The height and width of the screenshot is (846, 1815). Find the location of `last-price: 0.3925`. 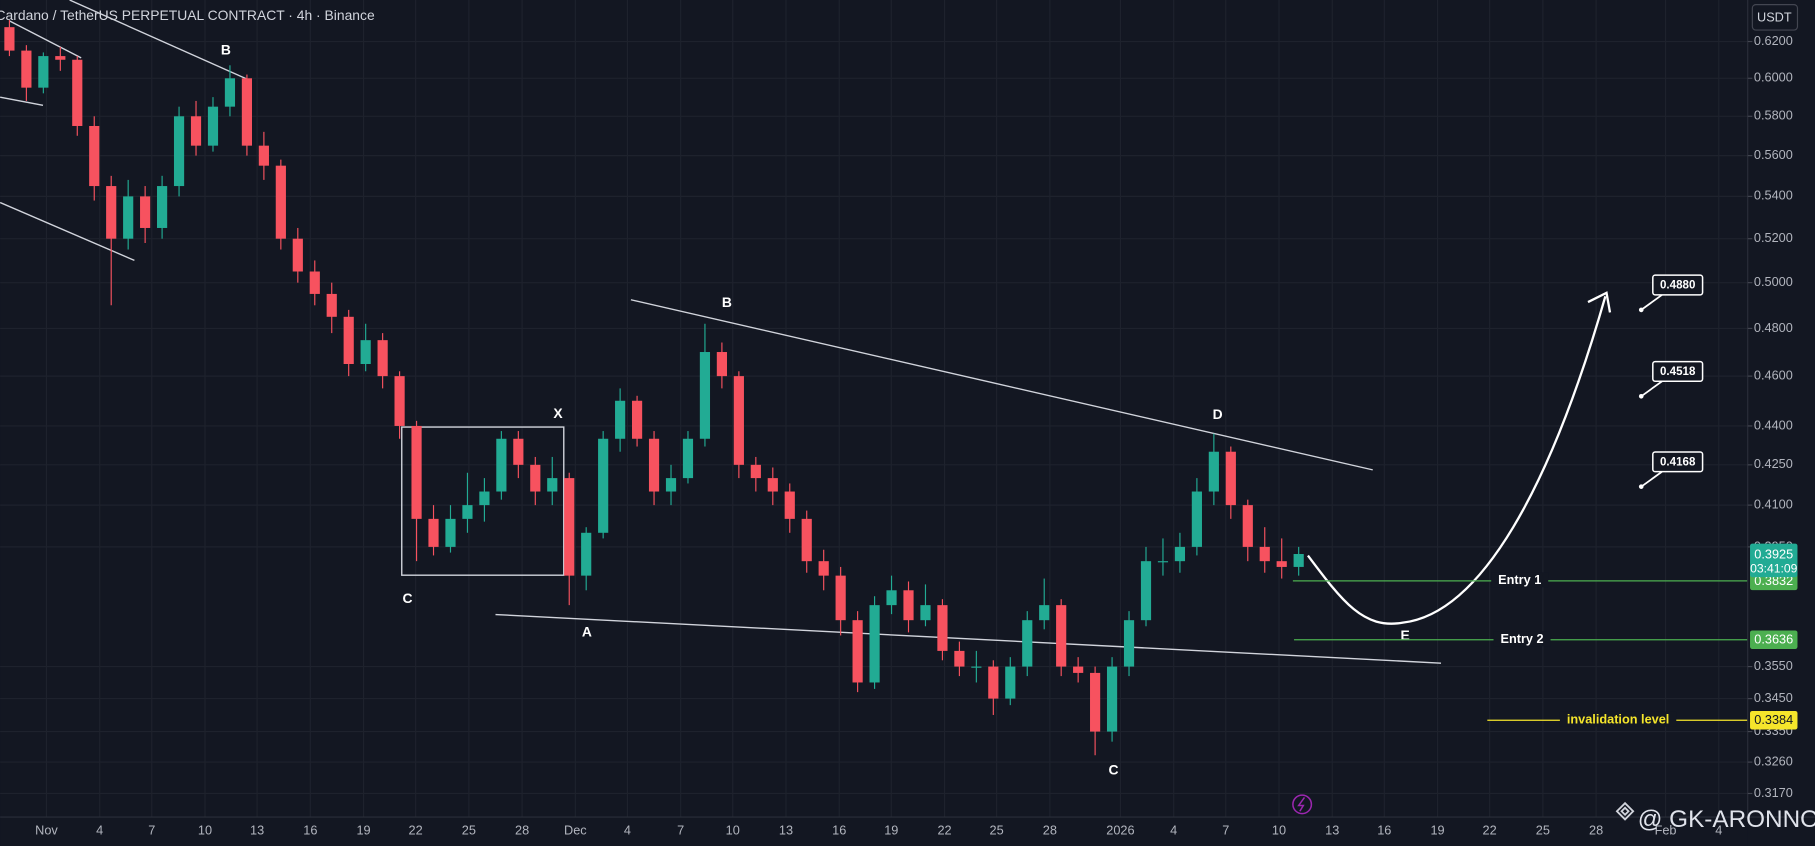

last-price: 0.3925 is located at coordinates (1773, 554).